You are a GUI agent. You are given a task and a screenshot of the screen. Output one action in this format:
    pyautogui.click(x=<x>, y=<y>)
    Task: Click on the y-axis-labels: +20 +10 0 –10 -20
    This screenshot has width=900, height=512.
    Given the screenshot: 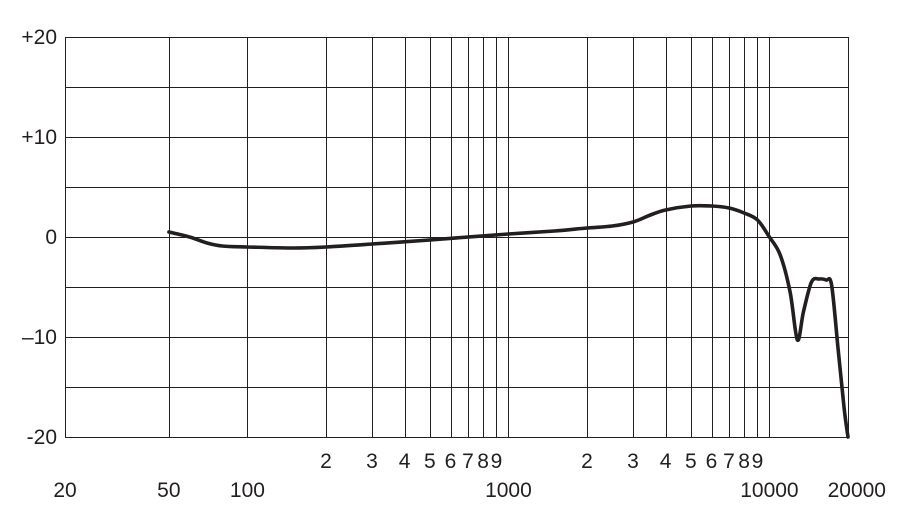 What is the action you would take?
    pyautogui.click(x=39, y=237)
    